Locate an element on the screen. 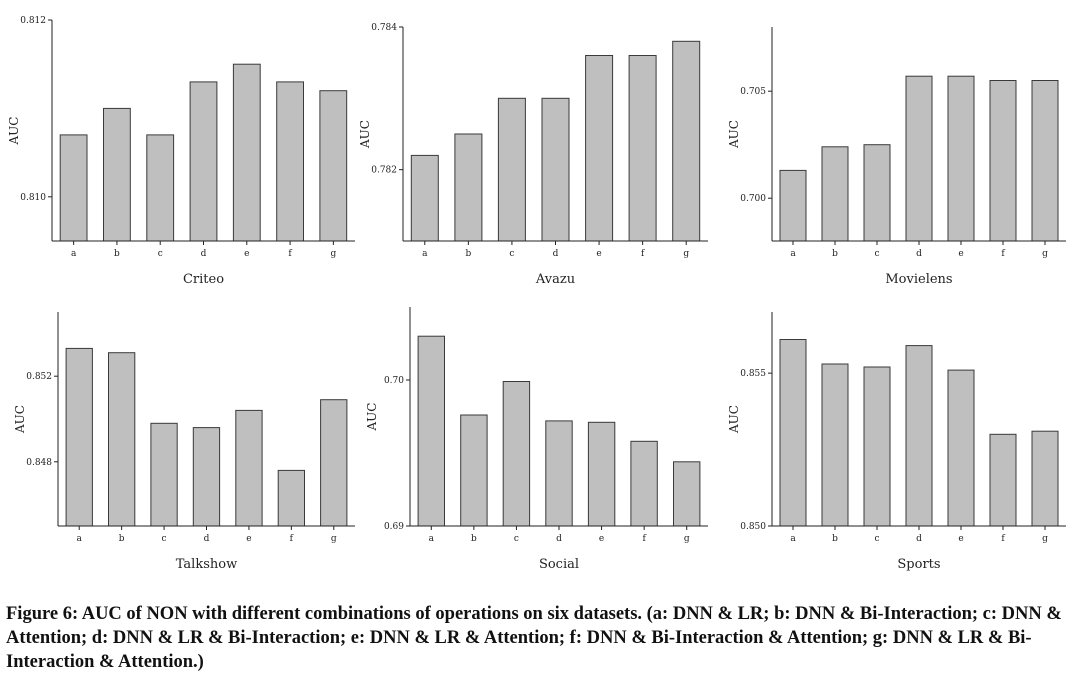 This screenshot has height=677, width=1080. x-axis-label: Sports is located at coordinates (918, 564).